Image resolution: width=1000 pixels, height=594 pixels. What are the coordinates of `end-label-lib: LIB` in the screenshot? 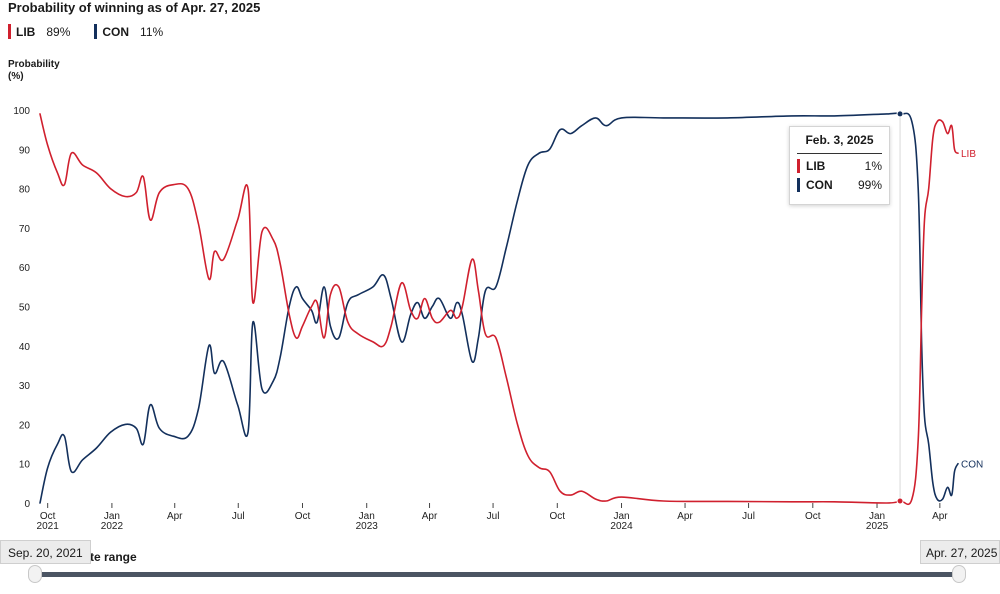 It's located at (968, 154).